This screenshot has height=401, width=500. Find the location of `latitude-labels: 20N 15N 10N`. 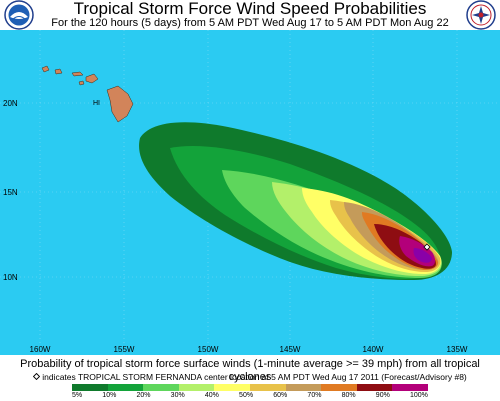

latitude-labels: 20N 15N 10N is located at coordinates (10, 190).